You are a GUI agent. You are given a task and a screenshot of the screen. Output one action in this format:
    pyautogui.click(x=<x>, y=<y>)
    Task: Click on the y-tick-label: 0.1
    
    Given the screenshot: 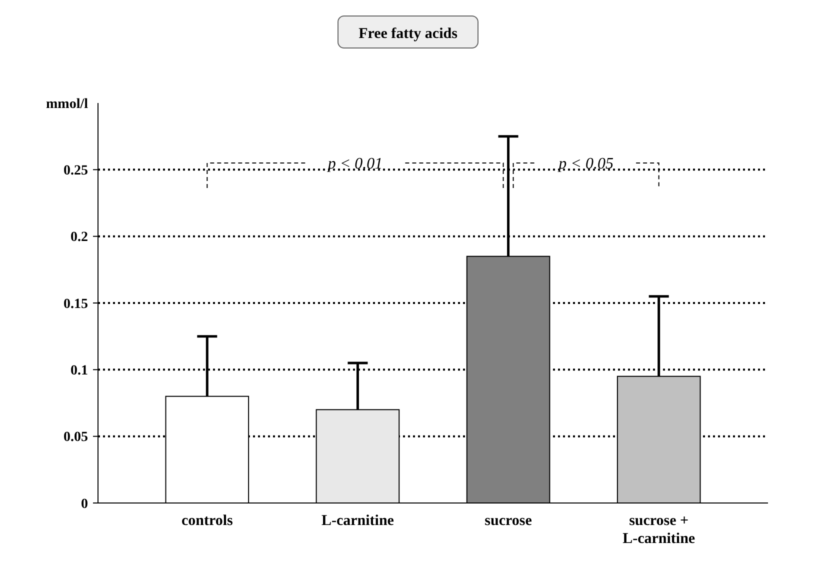 What is the action you would take?
    pyautogui.click(x=79, y=371)
    